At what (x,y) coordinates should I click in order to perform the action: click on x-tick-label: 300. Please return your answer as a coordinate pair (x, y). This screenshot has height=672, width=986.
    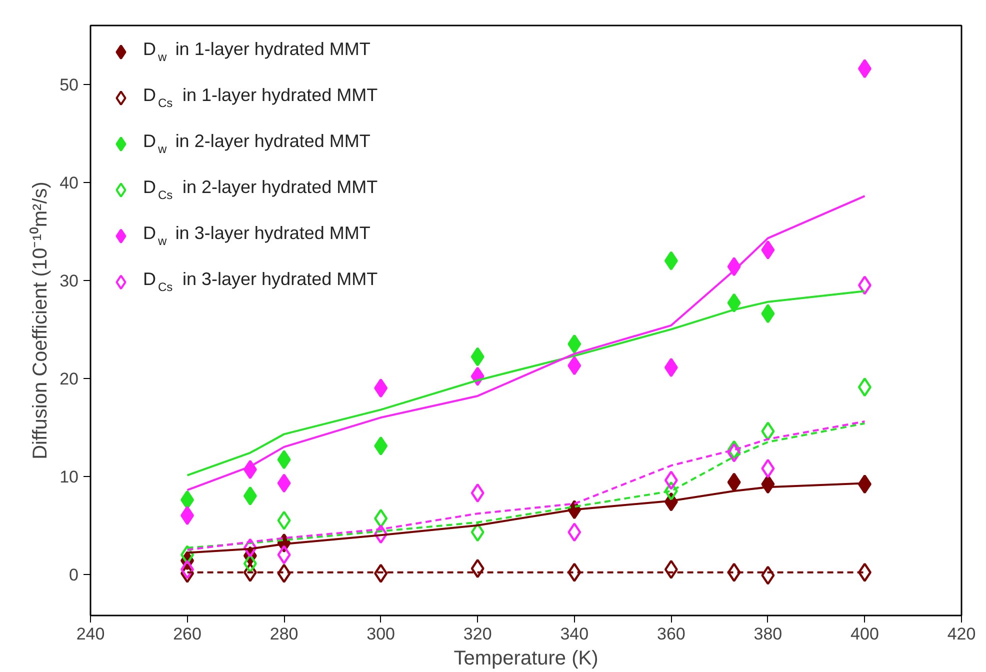
    Looking at the image, I should click on (381, 634).